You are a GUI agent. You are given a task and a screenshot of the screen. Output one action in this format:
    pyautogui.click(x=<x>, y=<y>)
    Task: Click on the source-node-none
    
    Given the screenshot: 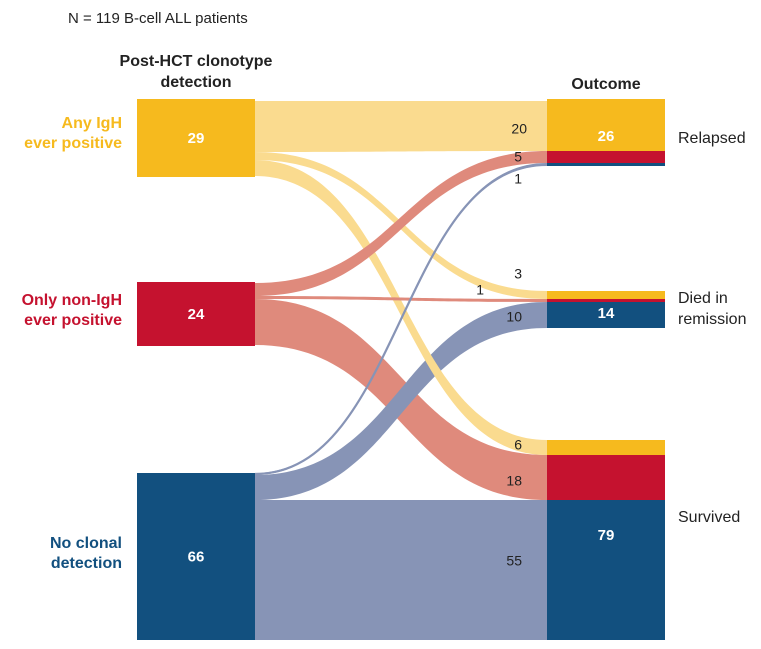 What is the action you would take?
    pyautogui.click(x=196, y=556)
    